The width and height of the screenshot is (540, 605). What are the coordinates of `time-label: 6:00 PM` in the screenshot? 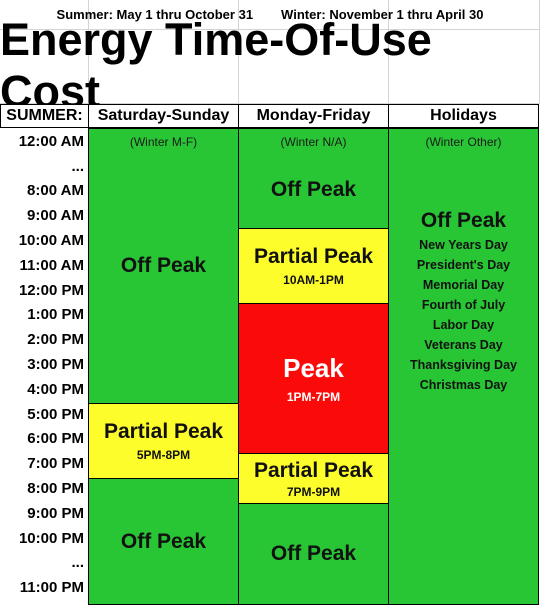 It's located at (55, 439).